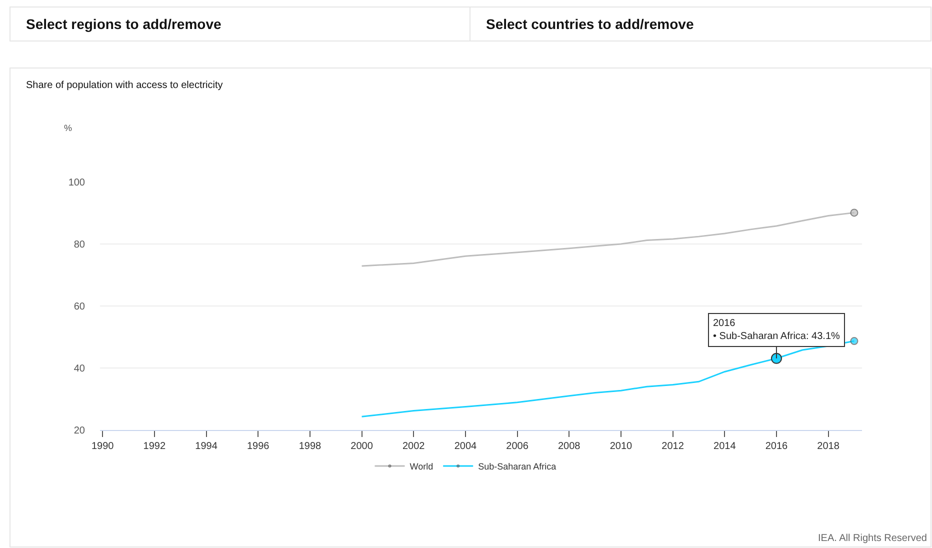 Image resolution: width=932 pixels, height=548 pixels. Describe the element at coordinates (569, 446) in the screenshot. I see `x-tick-label: 2008` at that location.